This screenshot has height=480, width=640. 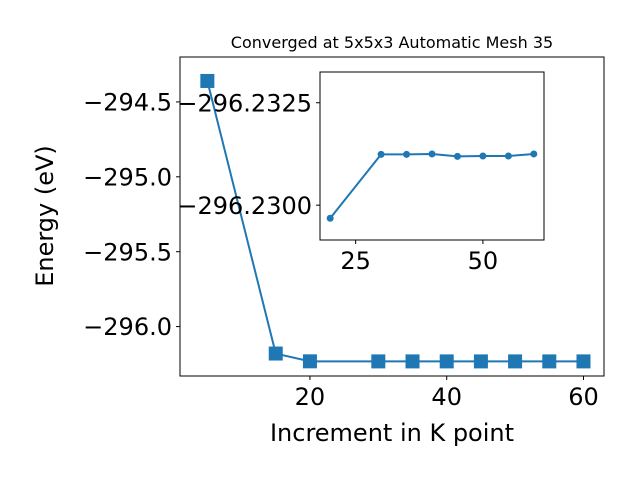 I want to click on main-y-ticks: −294.5 −295.0 −295.5 −296.0, so click(x=131, y=215).